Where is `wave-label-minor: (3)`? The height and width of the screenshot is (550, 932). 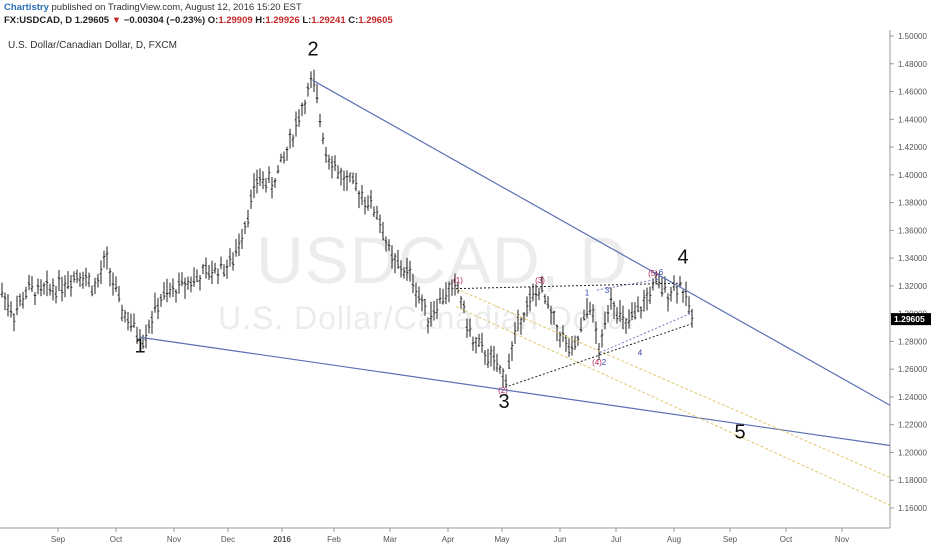 wave-label-minor: (3) is located at coordinates (540, 280).